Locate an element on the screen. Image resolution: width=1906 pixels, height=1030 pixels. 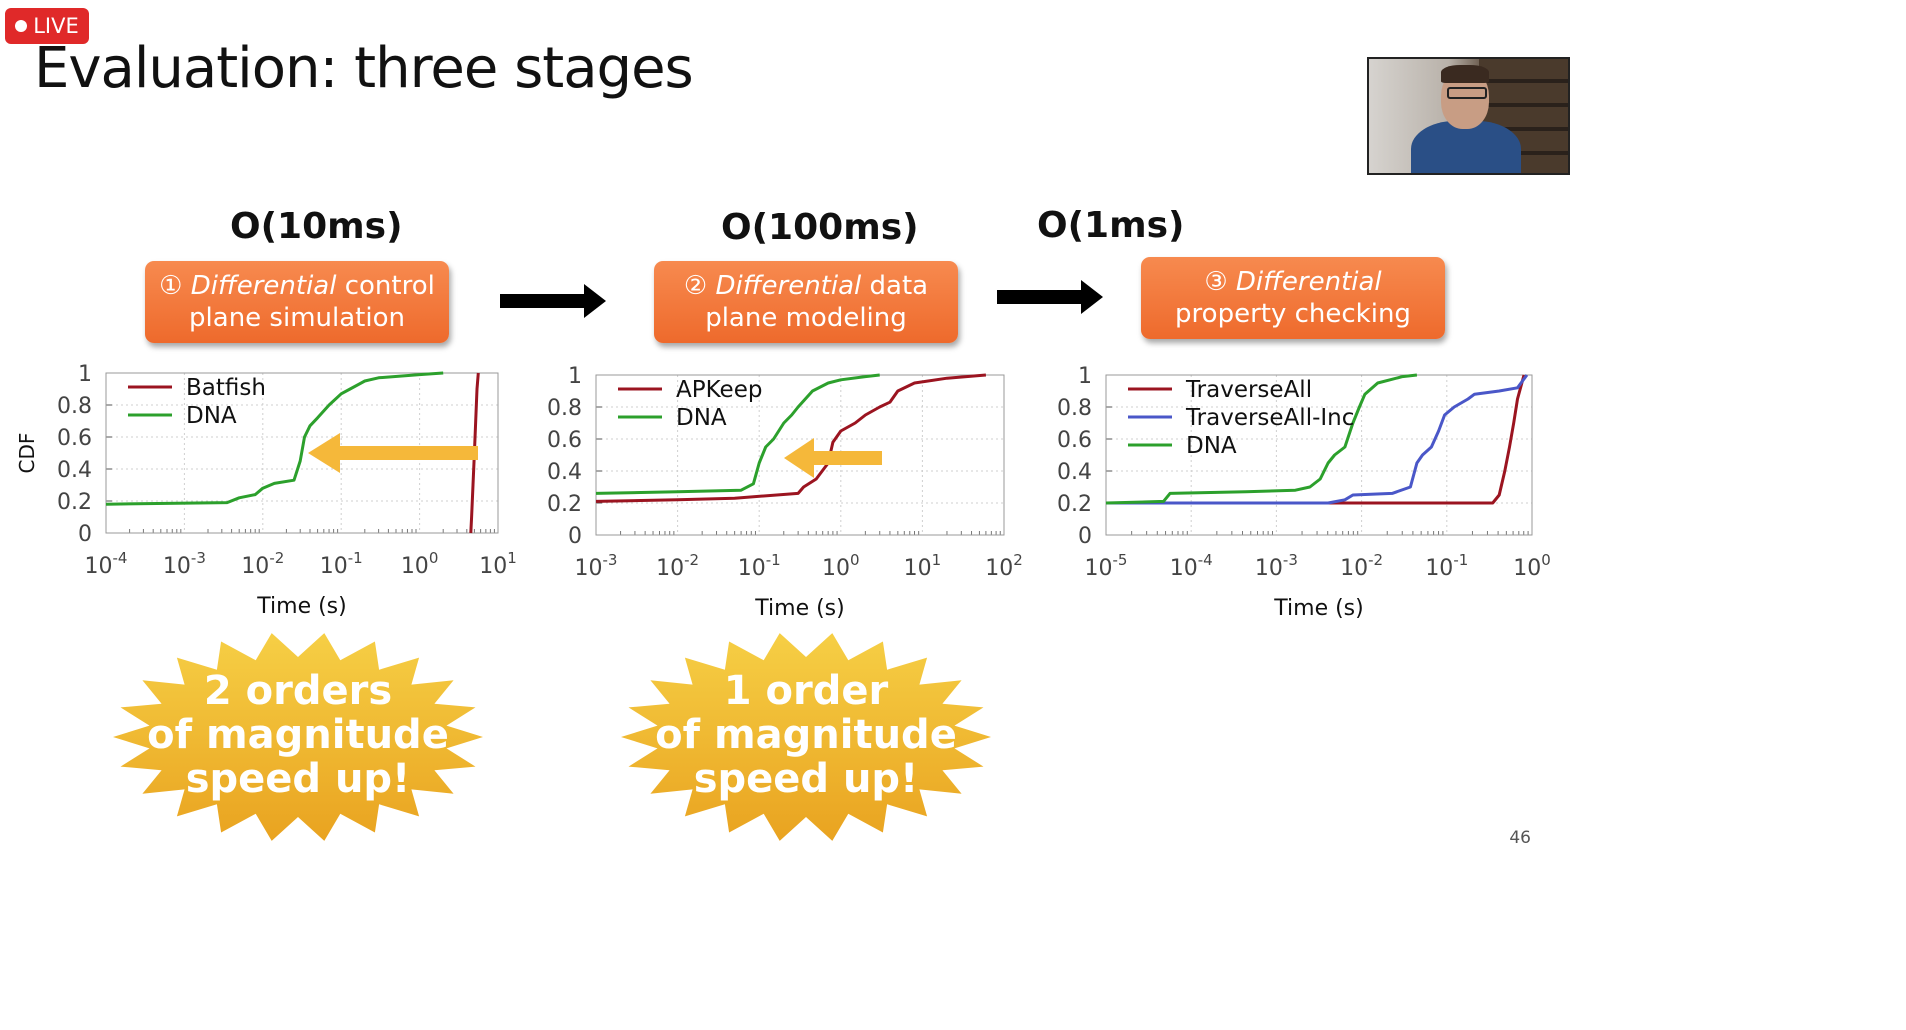
stage-3-line2: property checking is located at coordinates (1293, 314).